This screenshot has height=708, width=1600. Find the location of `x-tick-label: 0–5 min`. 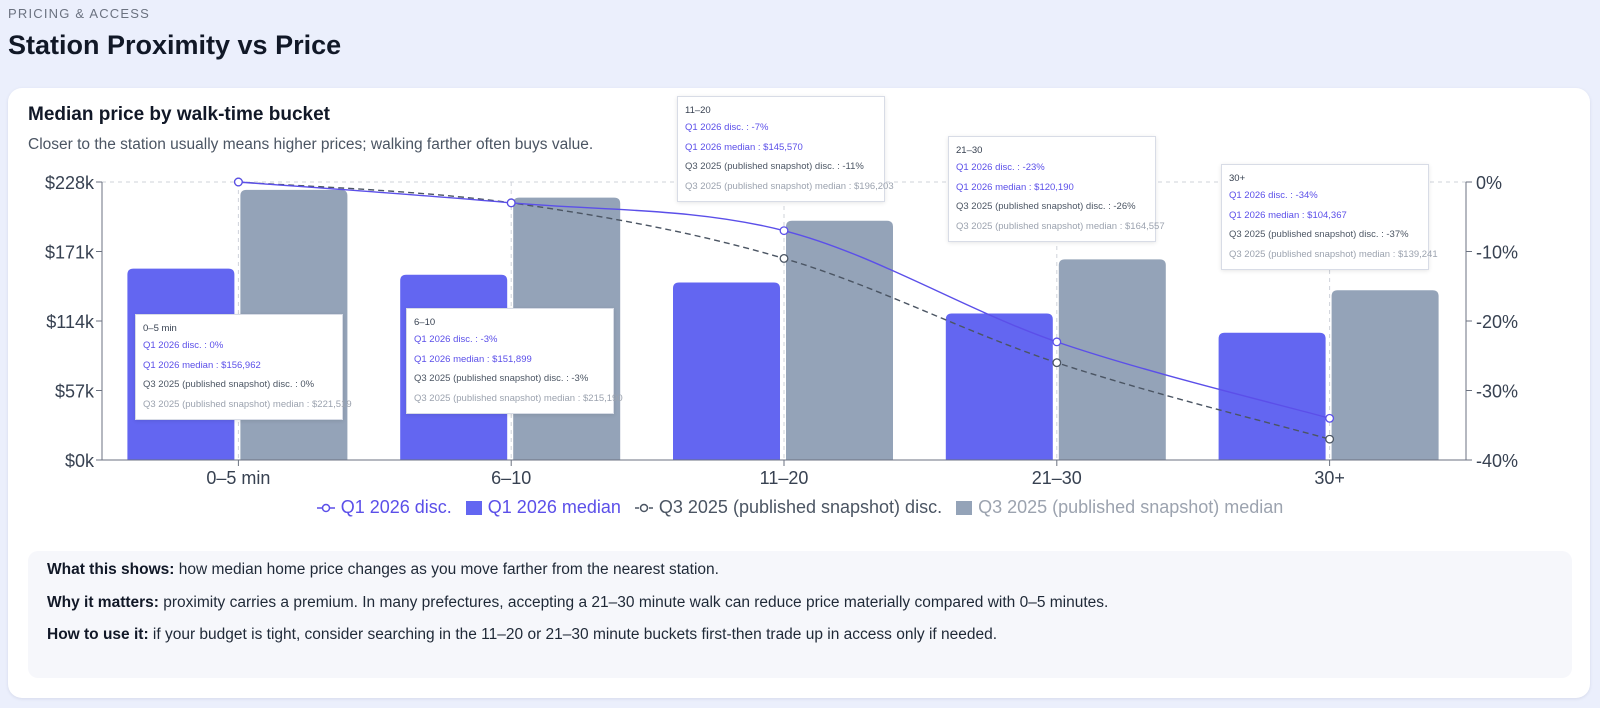

x-tick-label: 0–5 min is located at coordinates (238, 478).